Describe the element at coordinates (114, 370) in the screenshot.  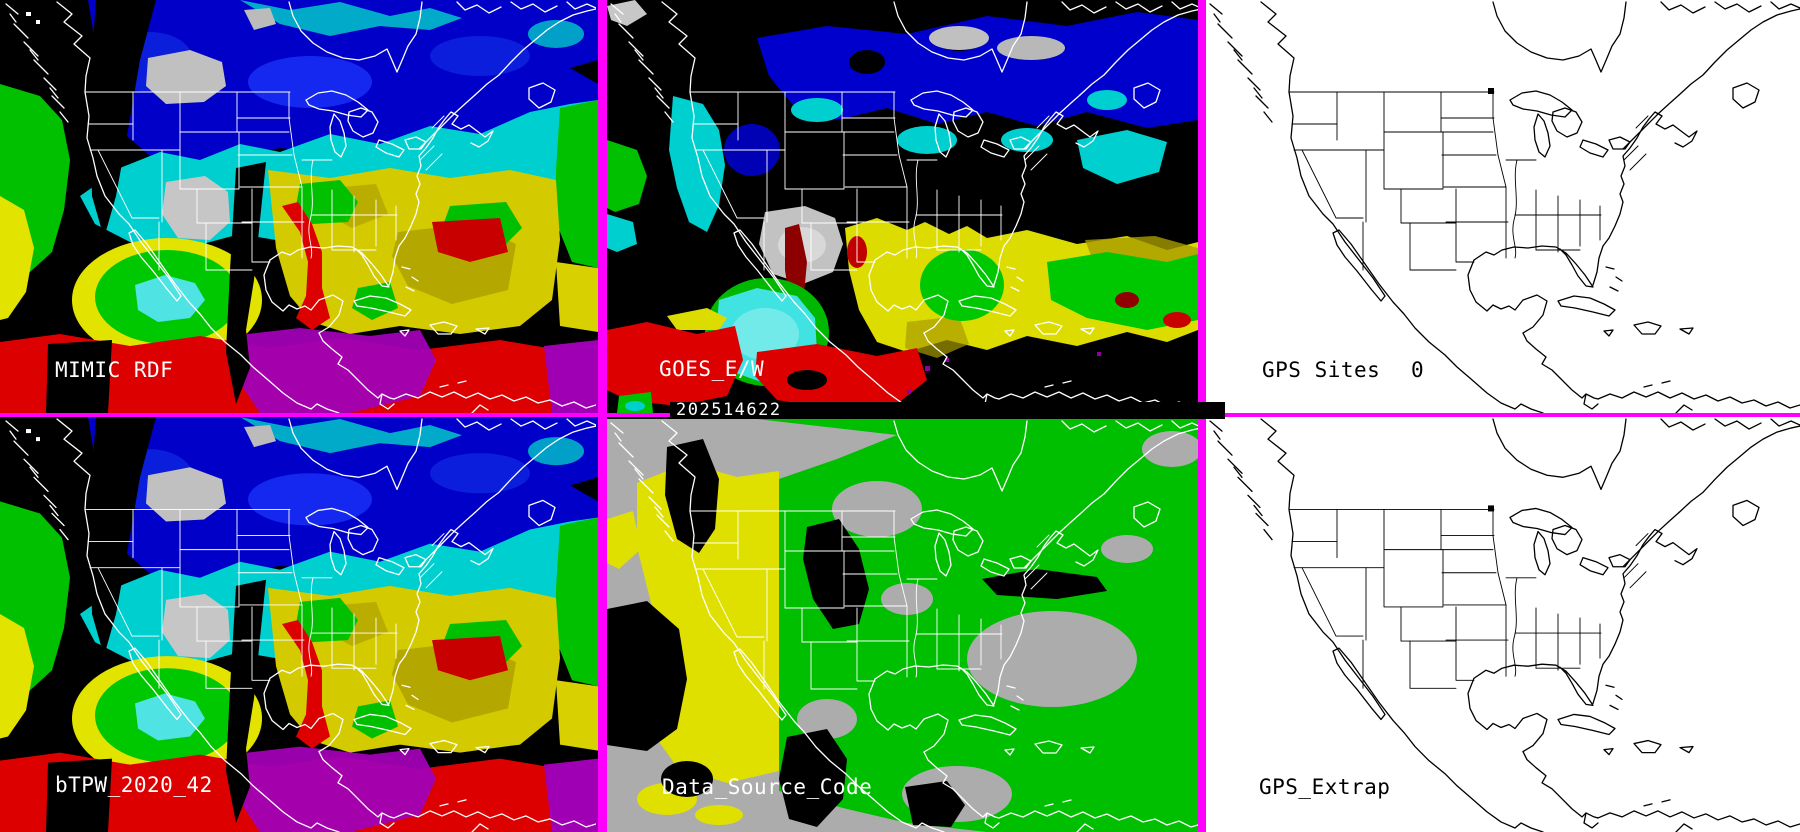
I see `panel-label-mimic-rdf: MIMIC RDF` at that location.